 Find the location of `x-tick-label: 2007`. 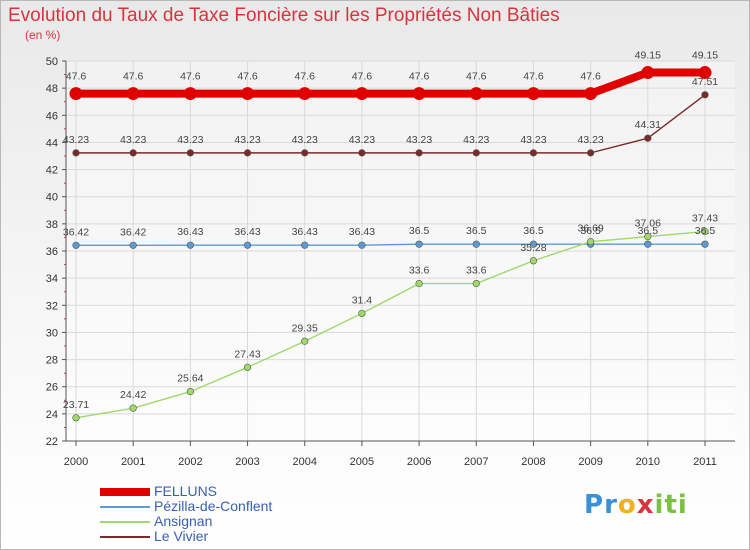

x-tick-label: 2007 is located at coordinates (476, 462).